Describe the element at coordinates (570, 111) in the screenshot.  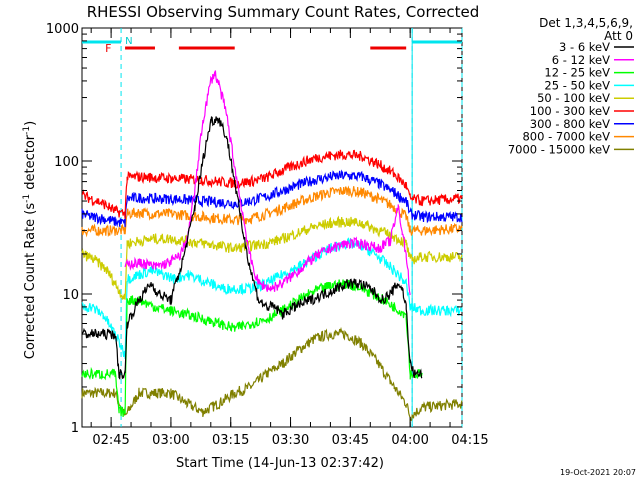
I see `legend-item-label: 100 - 300 keV` at that location.